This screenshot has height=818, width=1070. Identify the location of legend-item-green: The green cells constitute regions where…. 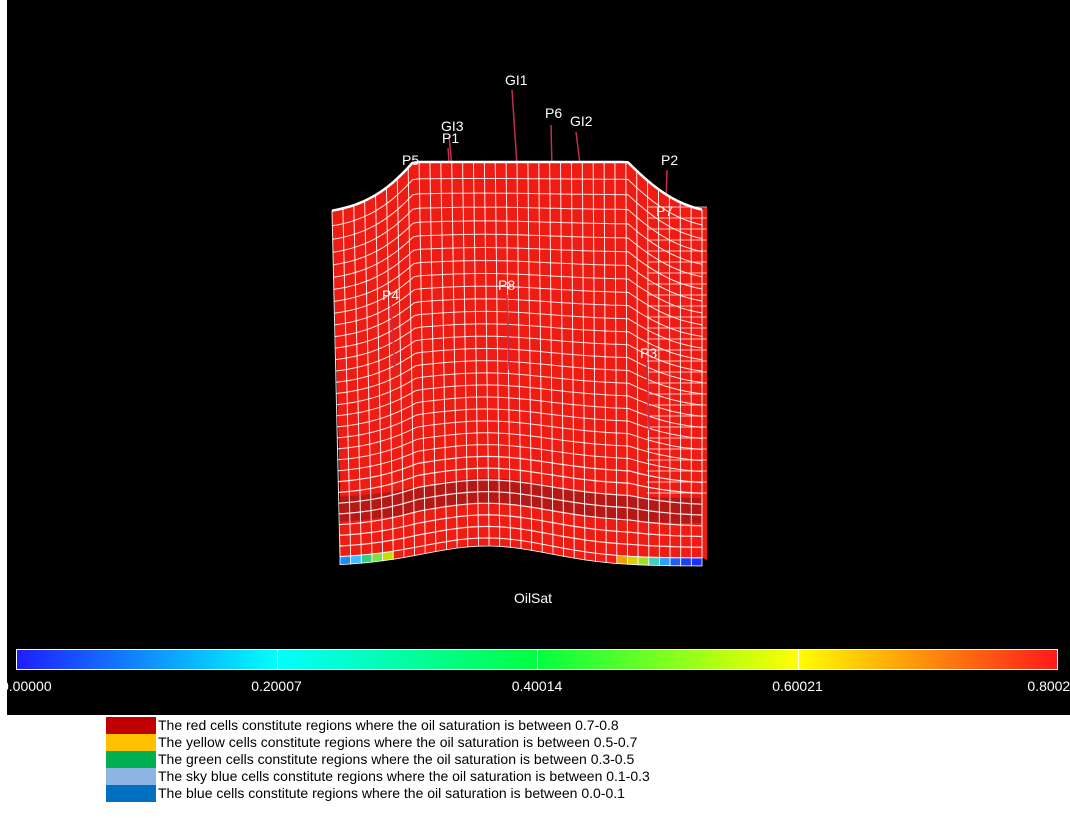
(378, 759).